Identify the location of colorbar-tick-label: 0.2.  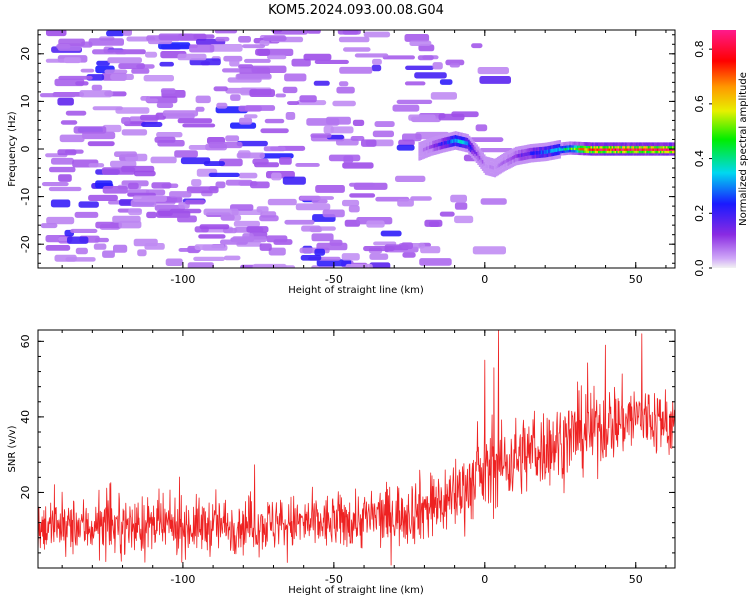
(699, 214).